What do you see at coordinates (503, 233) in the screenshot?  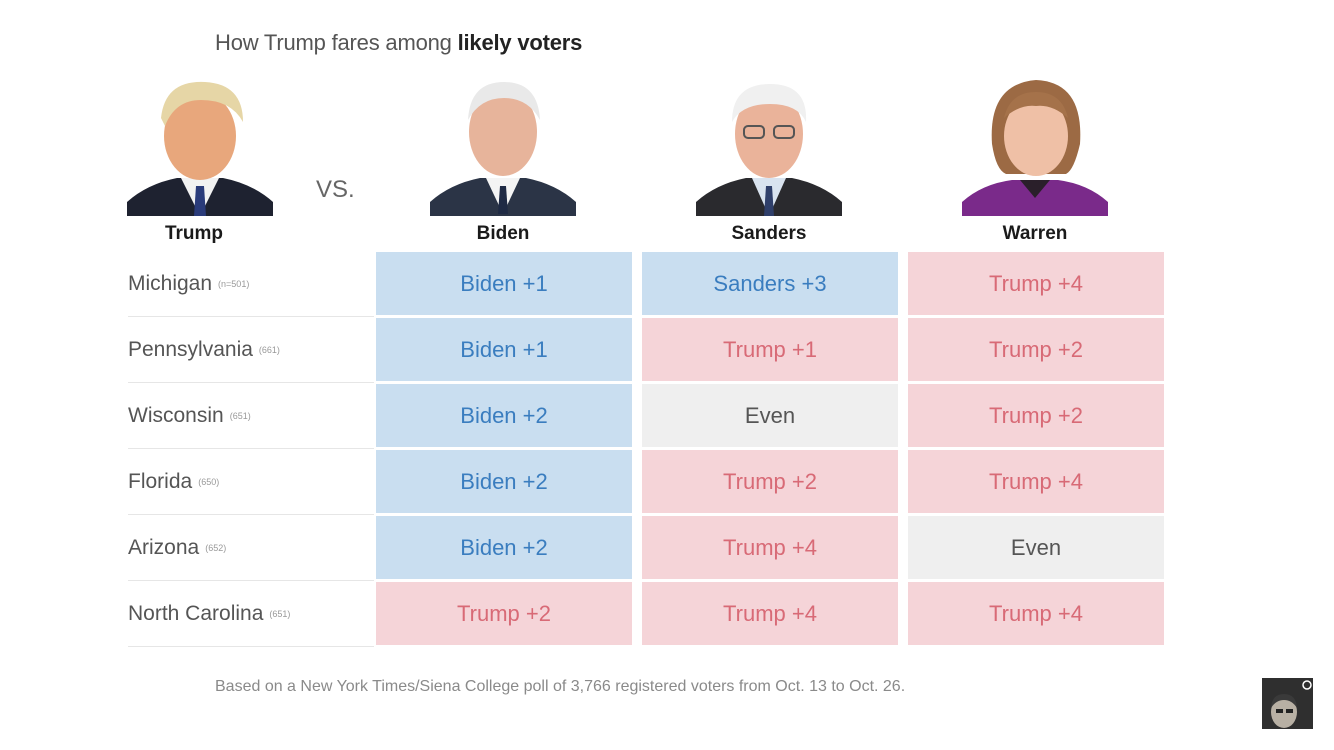 I see `biden-name: Biden` at bounding box center [503, 233].